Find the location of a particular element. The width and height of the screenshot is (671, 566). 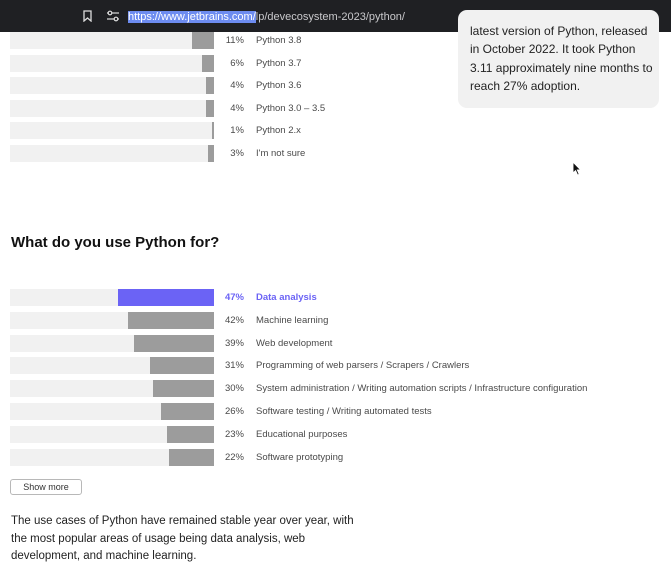

bar-label: Python 3.8 is located at coordinates (279, 40).